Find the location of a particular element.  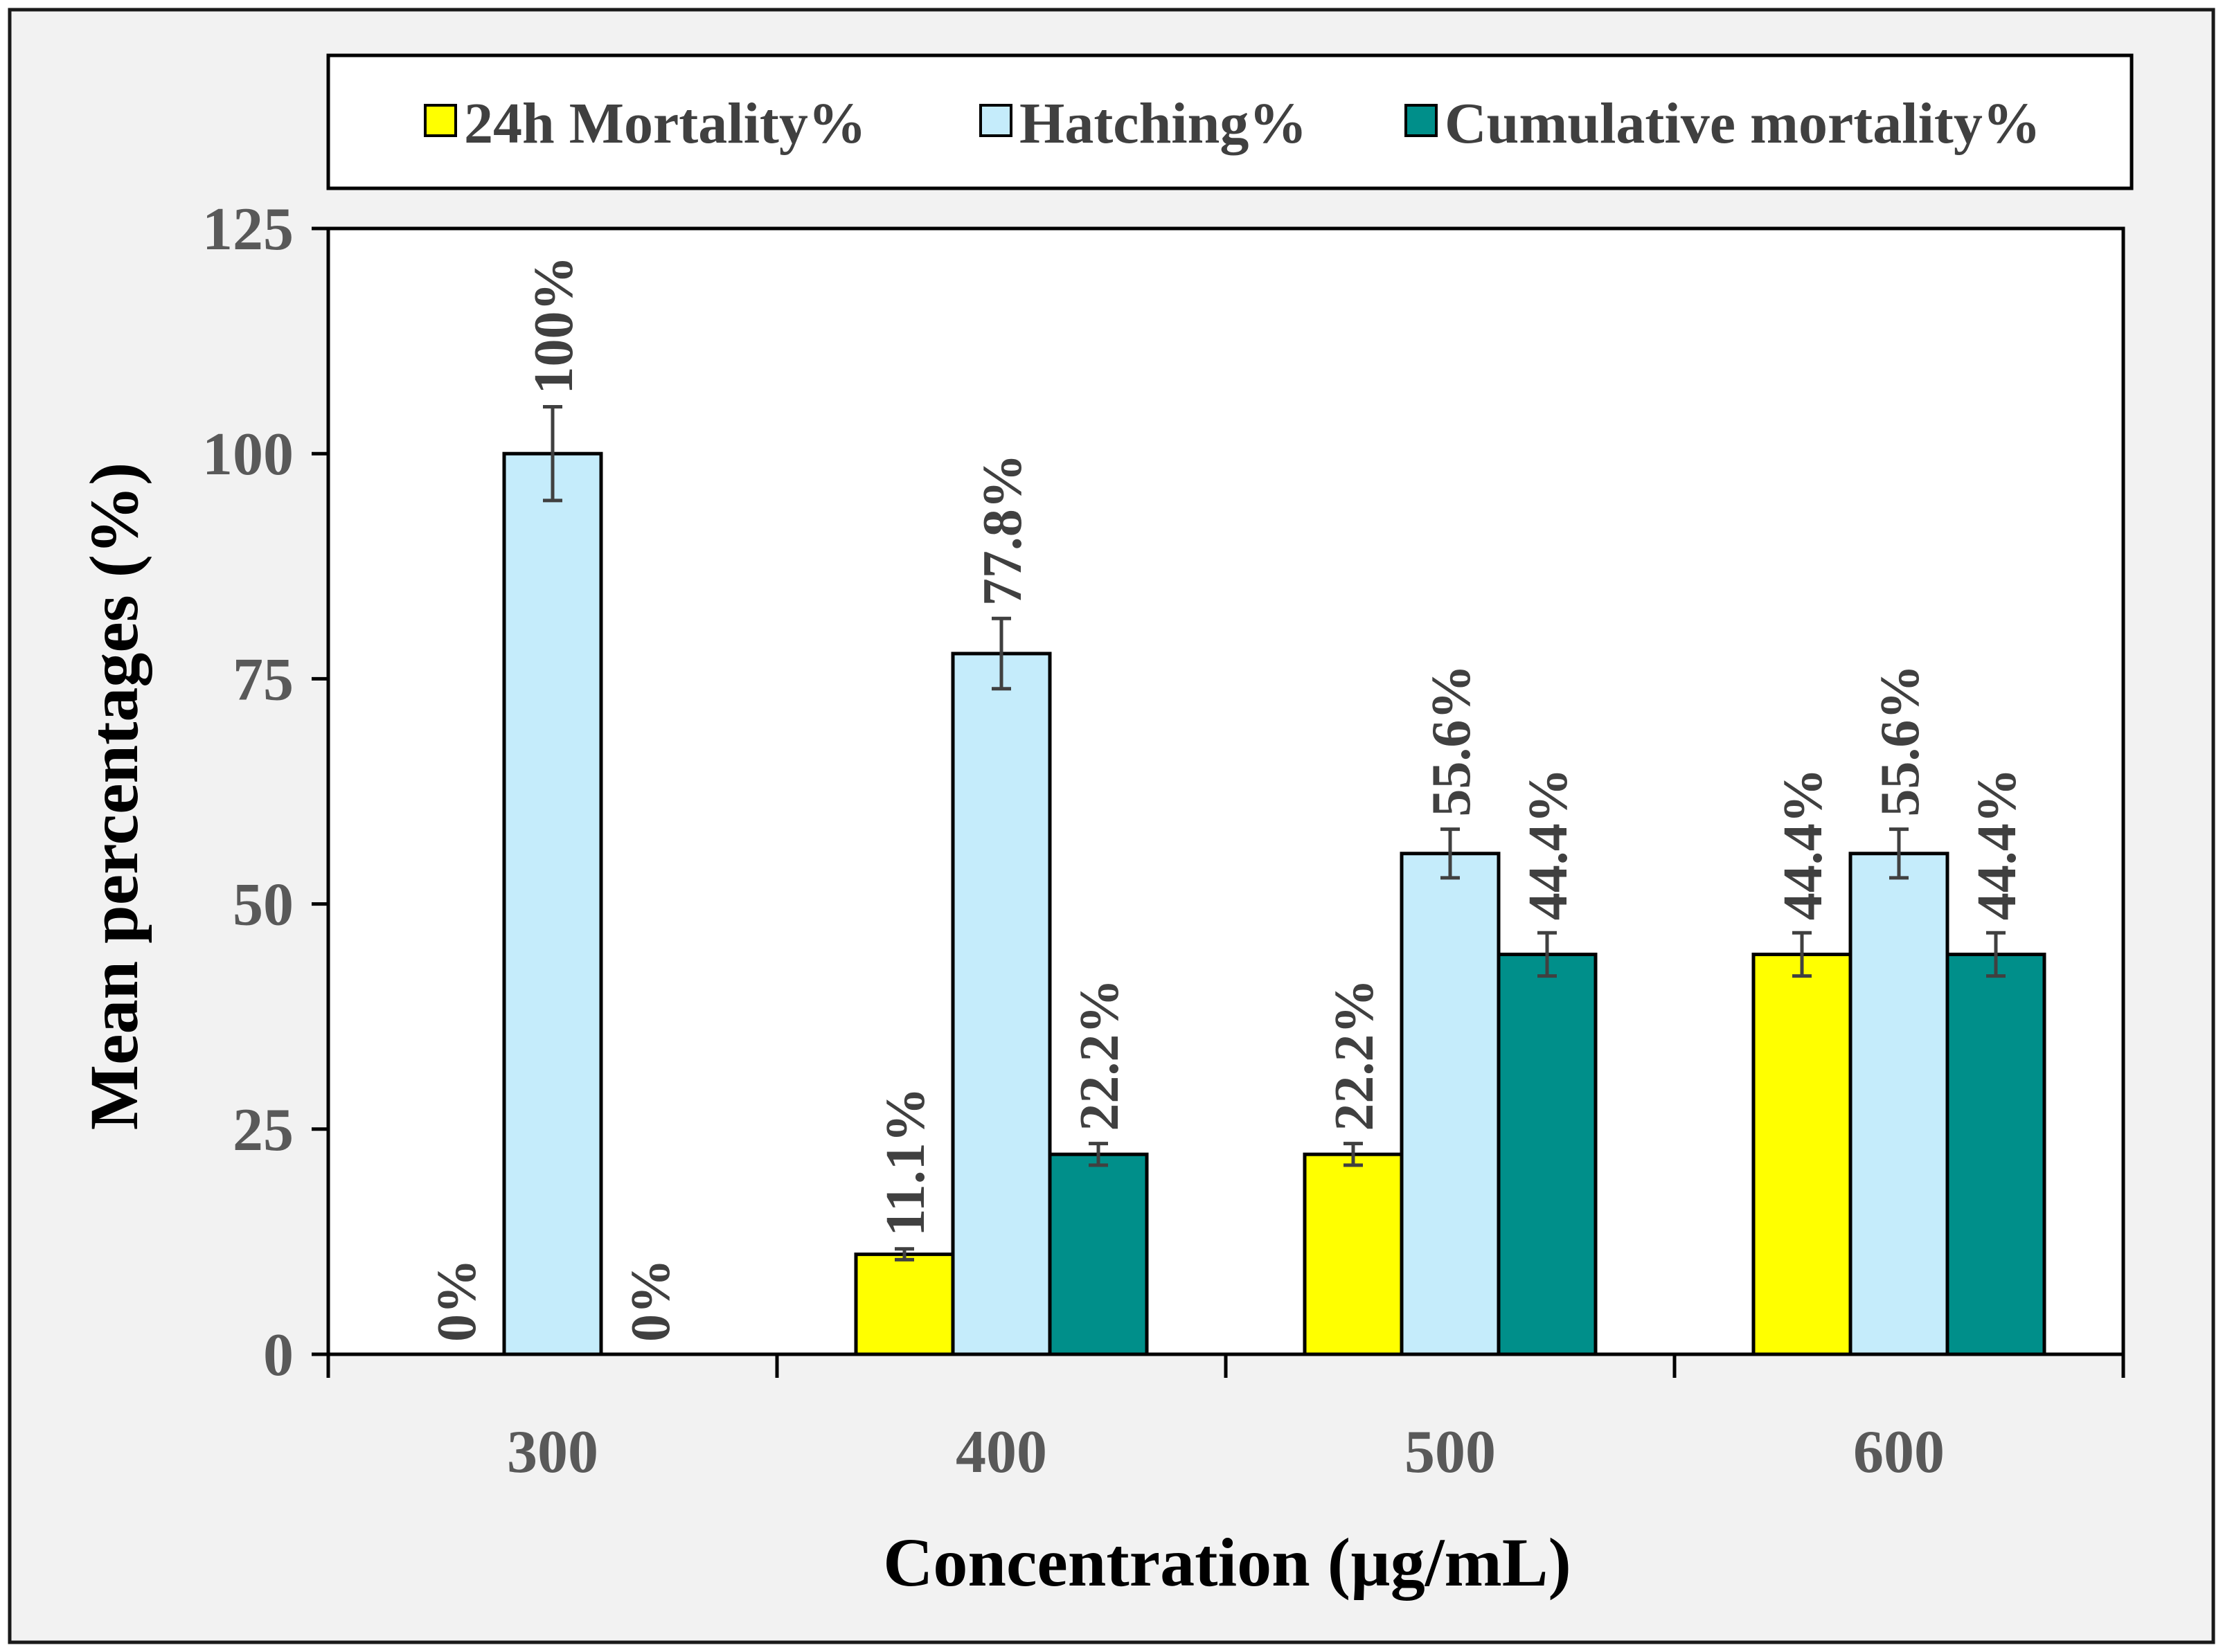

y-tick-label: 50 is located at coordinates (263, 906).